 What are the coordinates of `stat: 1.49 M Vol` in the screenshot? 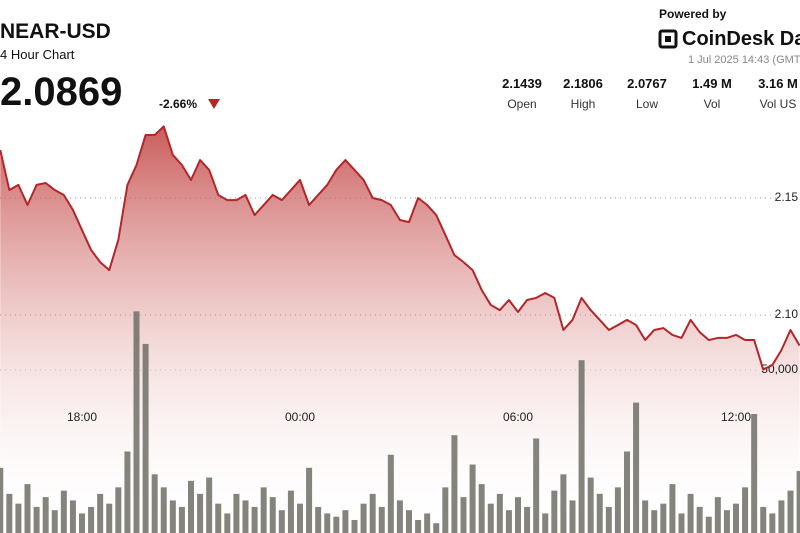 It's located at (712, 93).